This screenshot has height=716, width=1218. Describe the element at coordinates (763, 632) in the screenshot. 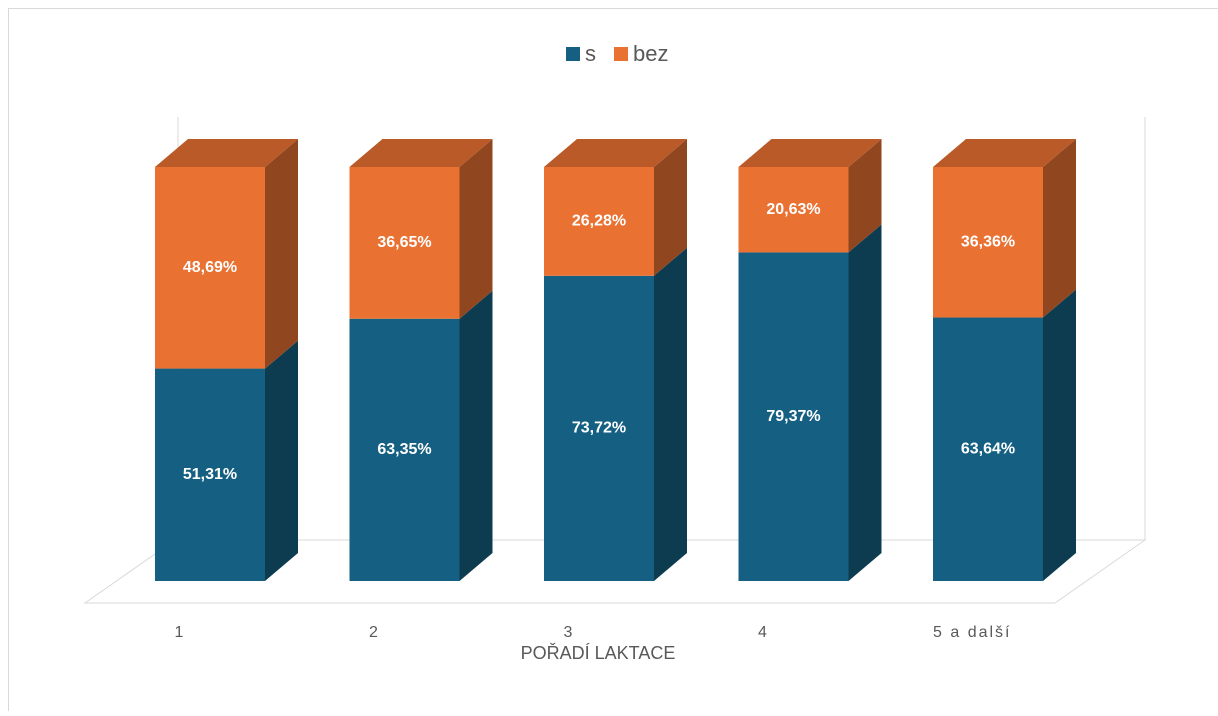

I see `x-tick-label: 4` at that location.